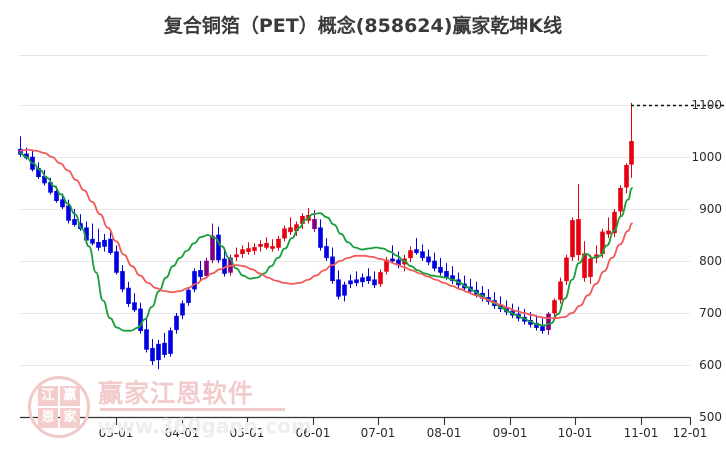 Image resolution: width=726 pixels, height=450 pixels. Describe the element at coordinates (706, 105) in the screenshot. I see `y-axis-tick-label: 1100` at that location.